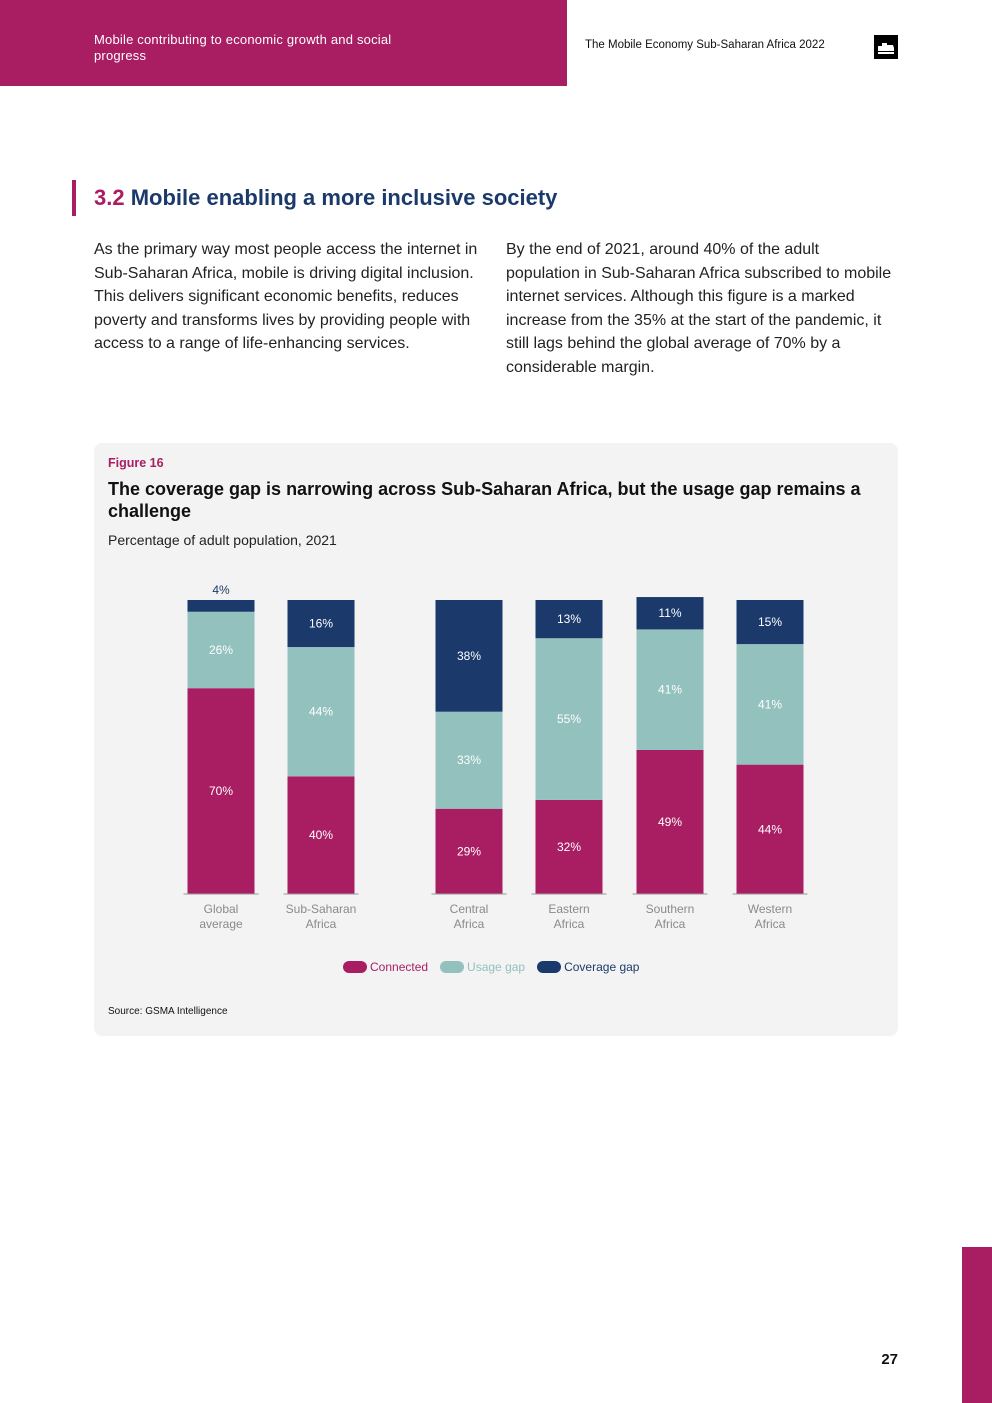 Image resolution: width=992 pixels, height=1403 pixels. I want to click on category-label: Eastern, so click(568, 909).